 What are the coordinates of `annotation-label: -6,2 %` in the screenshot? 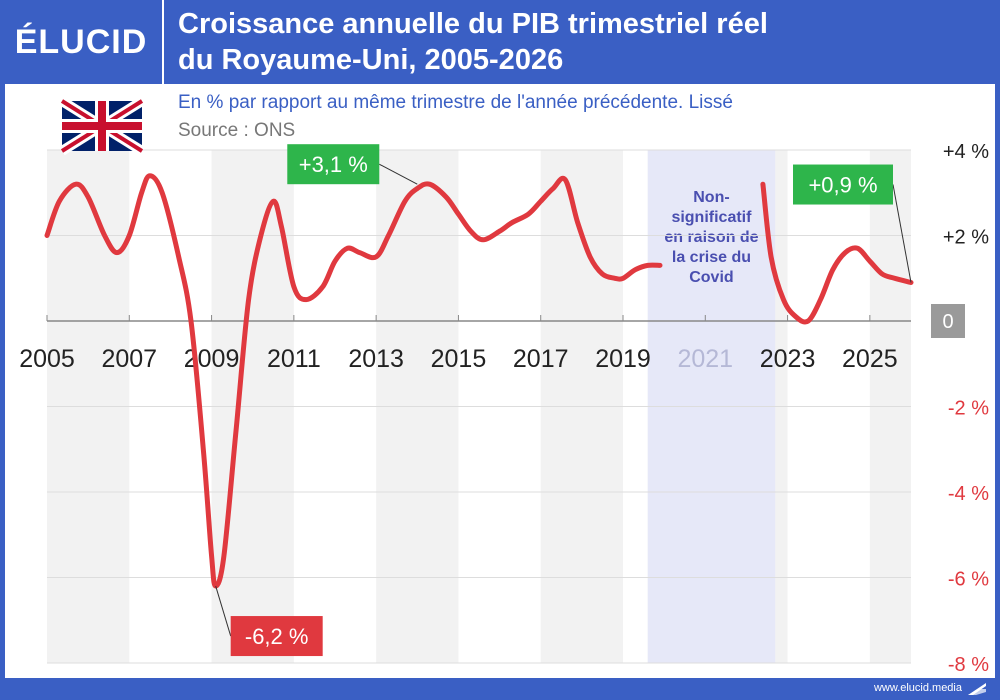 It's located at (277, 636).